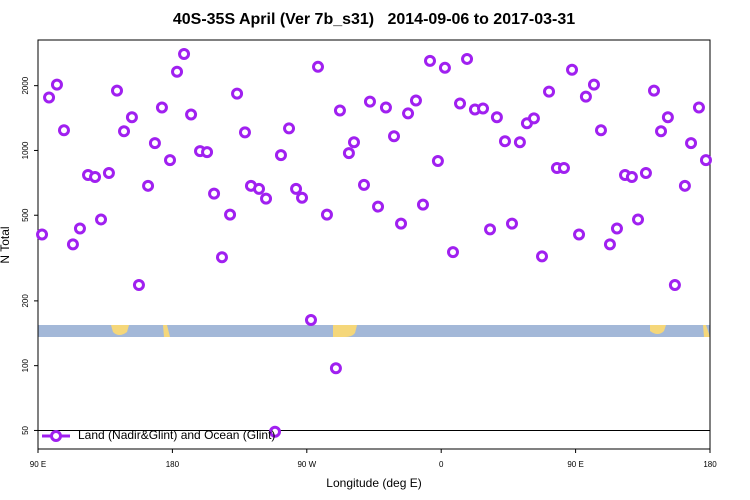  Describe the element at coordinates (158, 435) in the screenshot. I see `legend-item: Land (Nadir&Glint) and Ocean (Glint)` at that location.